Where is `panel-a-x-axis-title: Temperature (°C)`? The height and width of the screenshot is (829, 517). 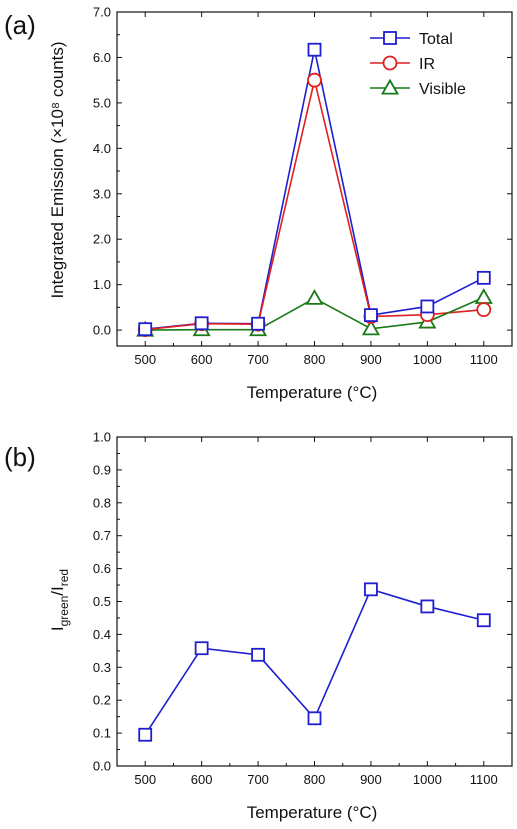 panel-a-x-axis-title: Temperature (°C) is located at coordinates (312, 392).